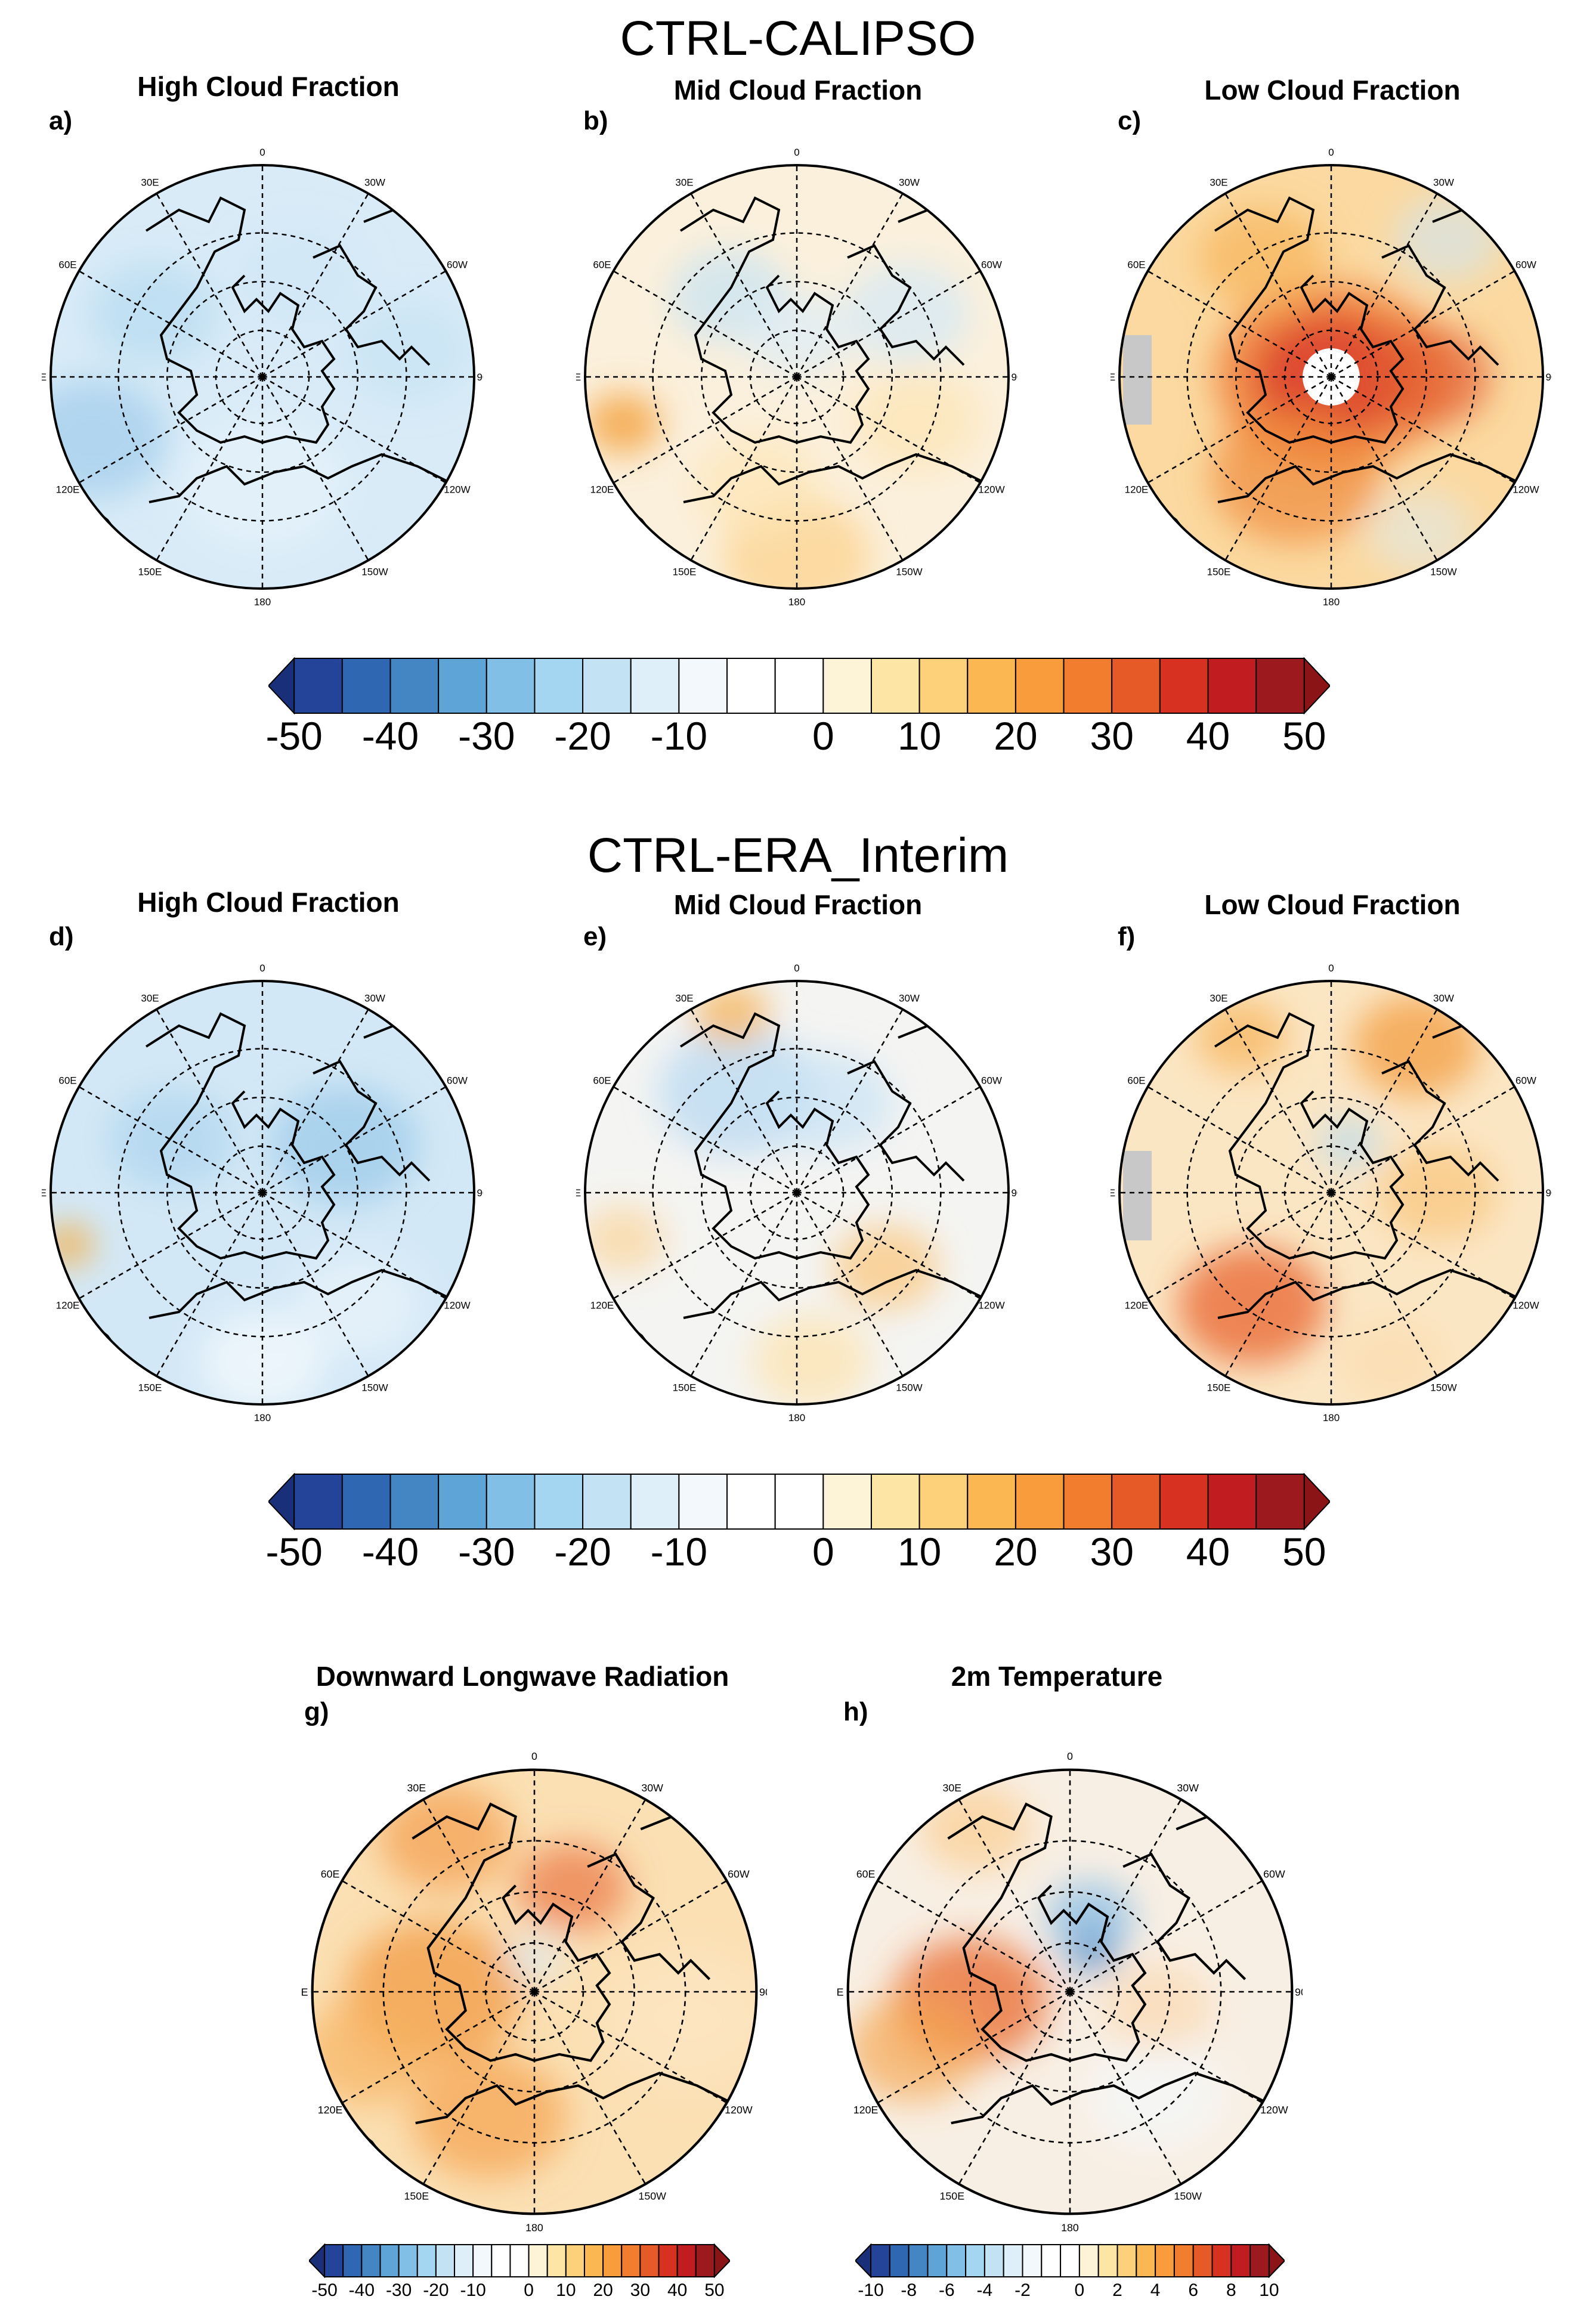 The width and height of the screenshot is (1596, 2315). I want to click on colorbar-tick-label: 4, so click(1155, 2290).